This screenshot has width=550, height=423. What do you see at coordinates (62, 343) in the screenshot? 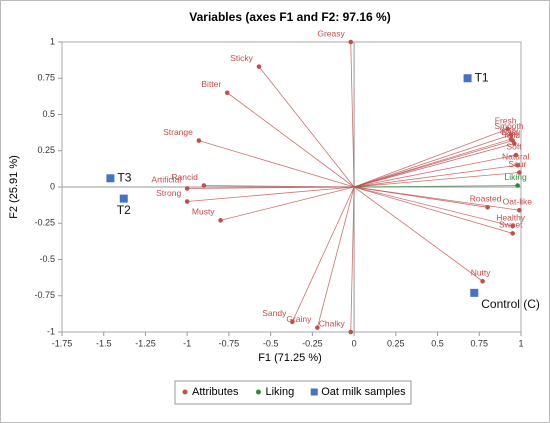
I see `x-tick-label: -1.75` at bounding box center [62, 343].